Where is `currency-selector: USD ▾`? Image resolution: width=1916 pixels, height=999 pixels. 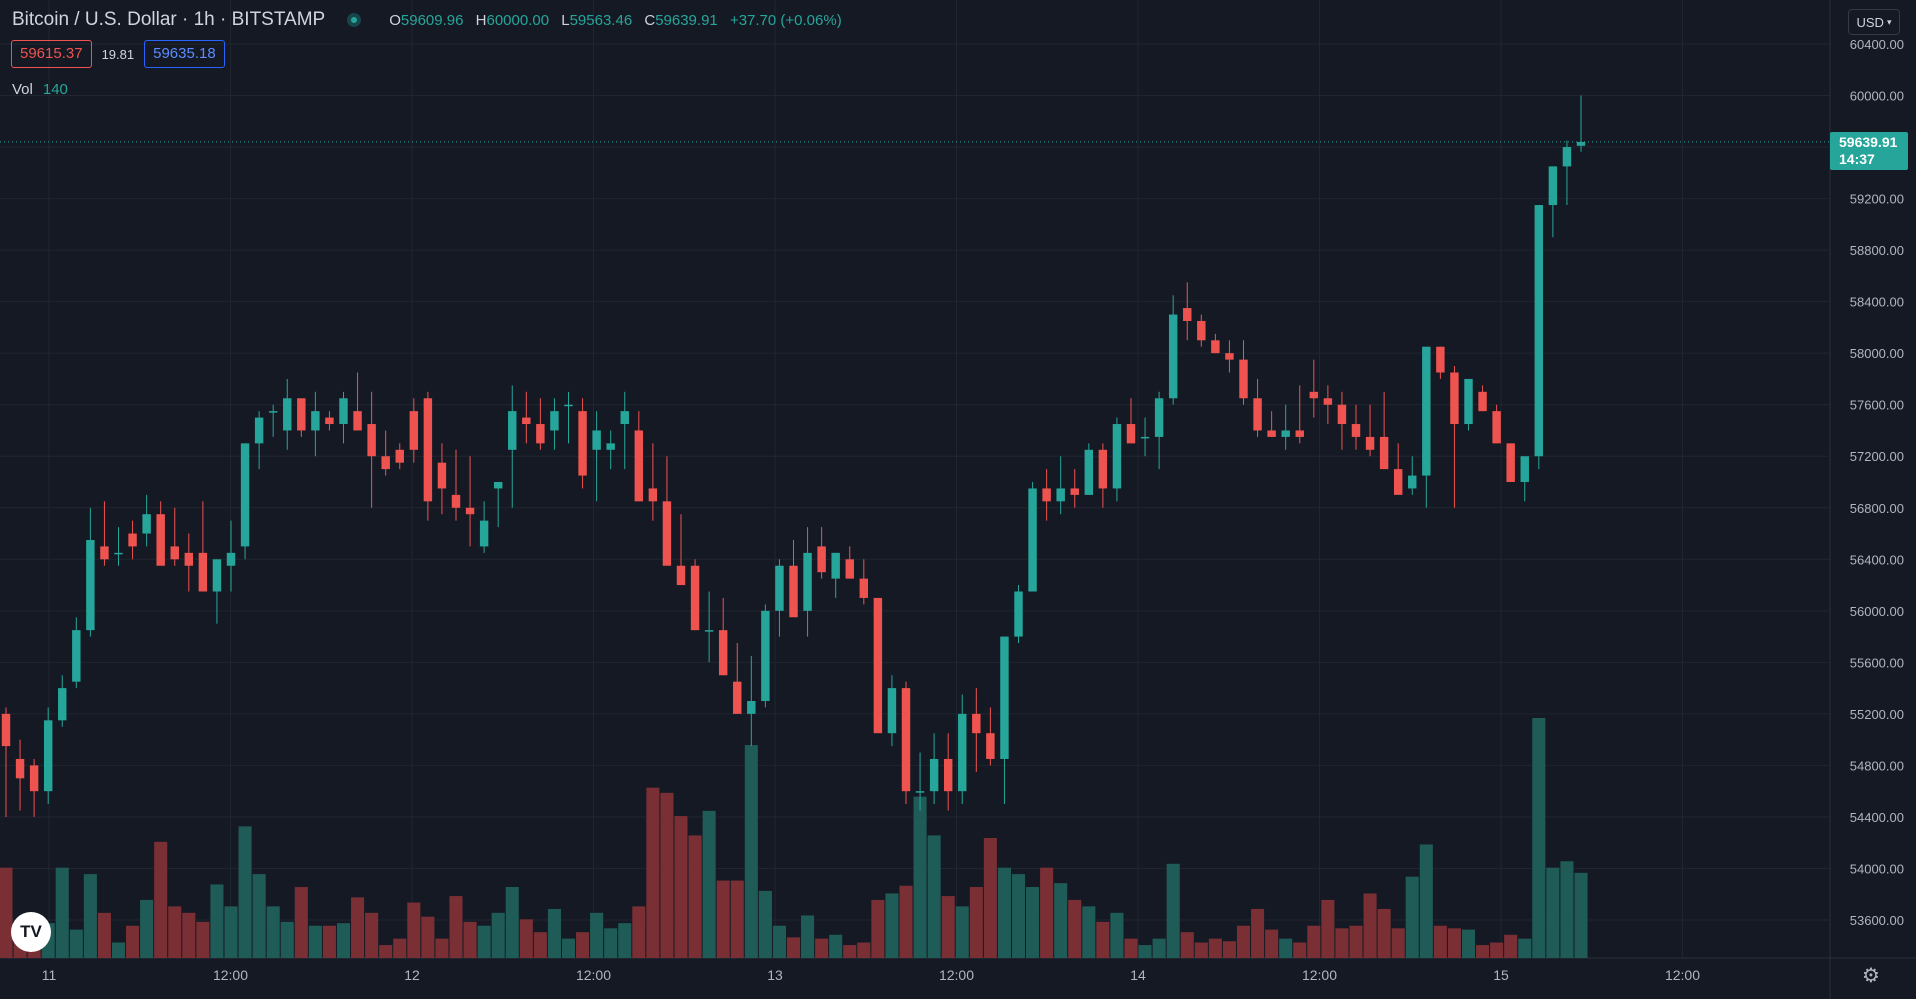
currency-selector: USD ▾ is located at coordinates (1874, 22).